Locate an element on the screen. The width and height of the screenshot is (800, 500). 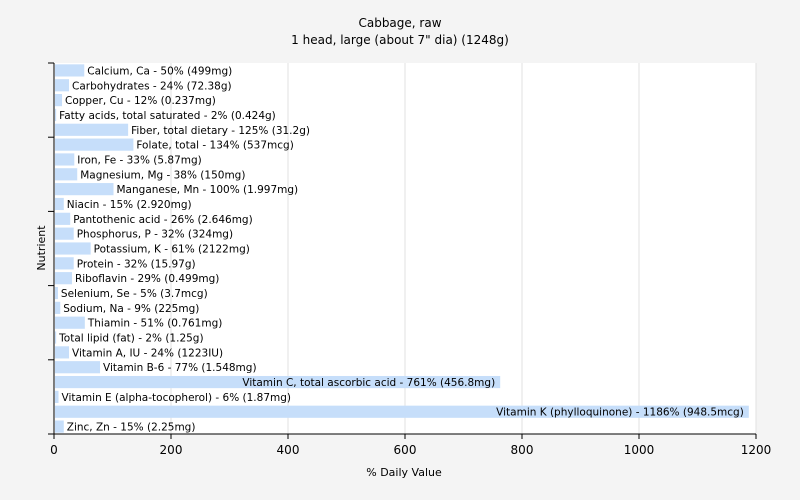
bar-label: Calcium, Ca - 50% (499mg) is located at coordinates (159, 71).